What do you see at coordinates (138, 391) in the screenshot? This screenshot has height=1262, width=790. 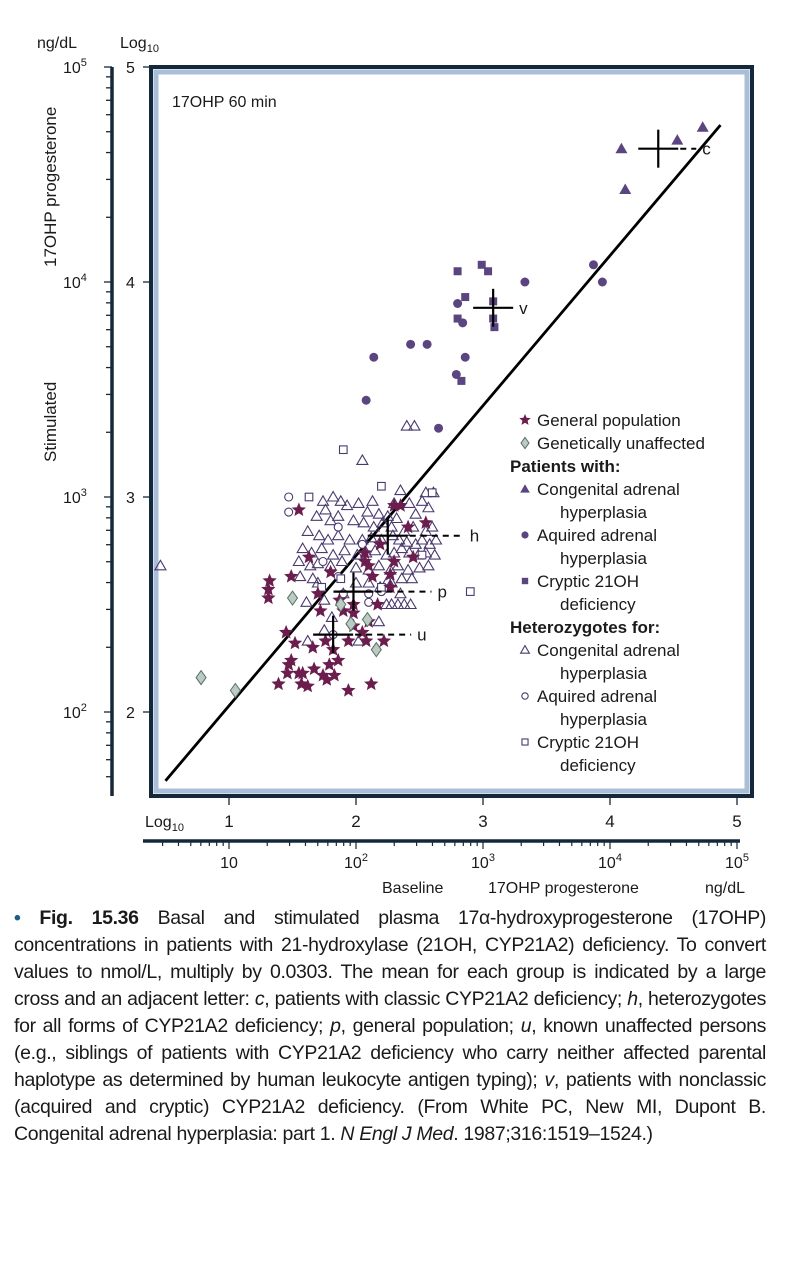 I see `y-log-axis: 2 3 4 5` at bounding box center [138, 391].